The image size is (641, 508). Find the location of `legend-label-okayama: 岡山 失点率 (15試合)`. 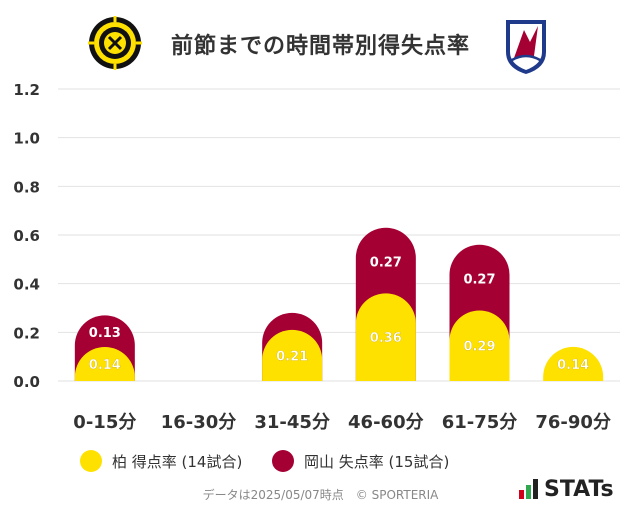

legend-label-okayama: 岡山 失点率 (15試合) is located at coordinates (377, 461).